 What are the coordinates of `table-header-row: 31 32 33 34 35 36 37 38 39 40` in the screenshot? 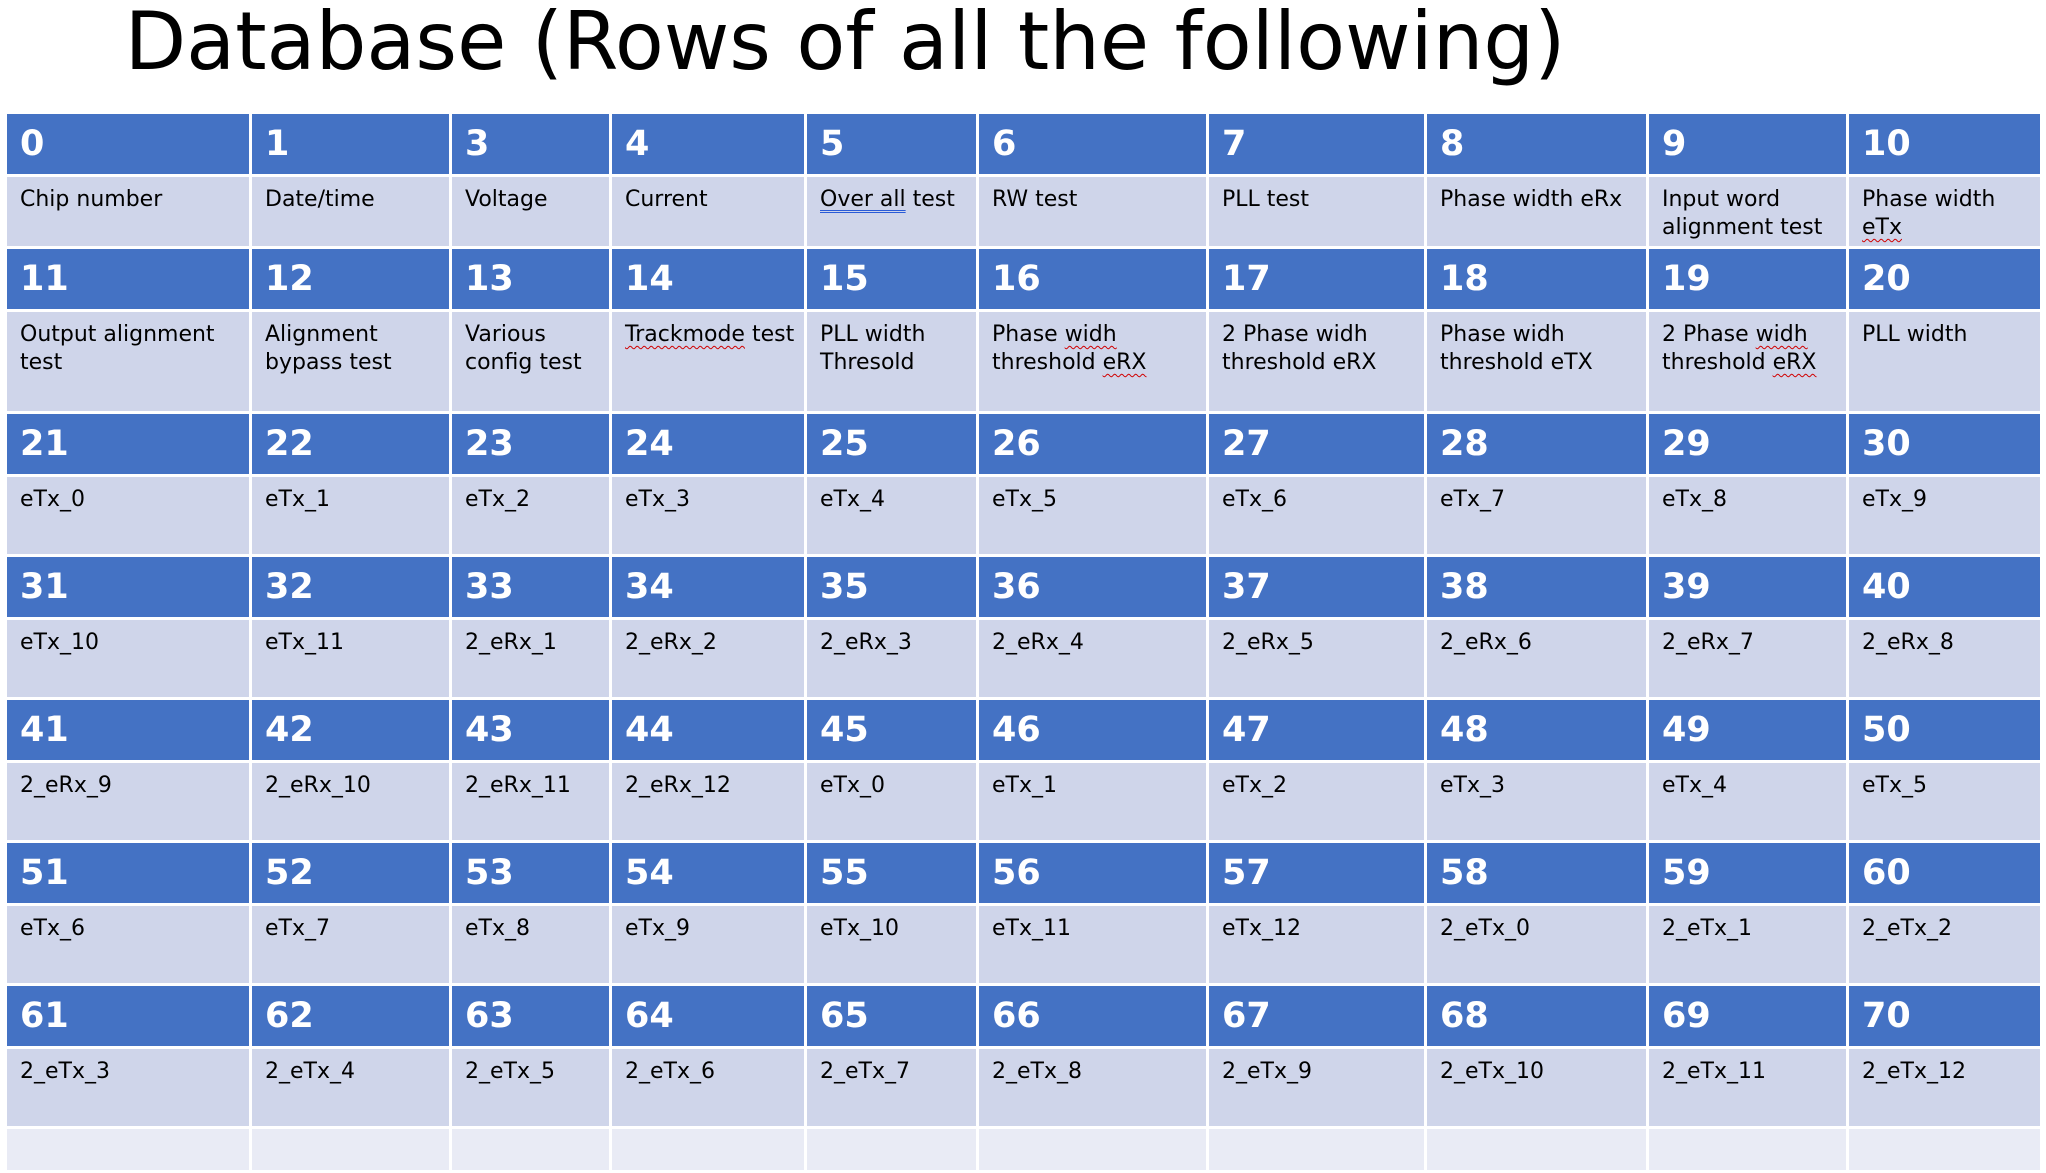 It's located at (1023, 587).